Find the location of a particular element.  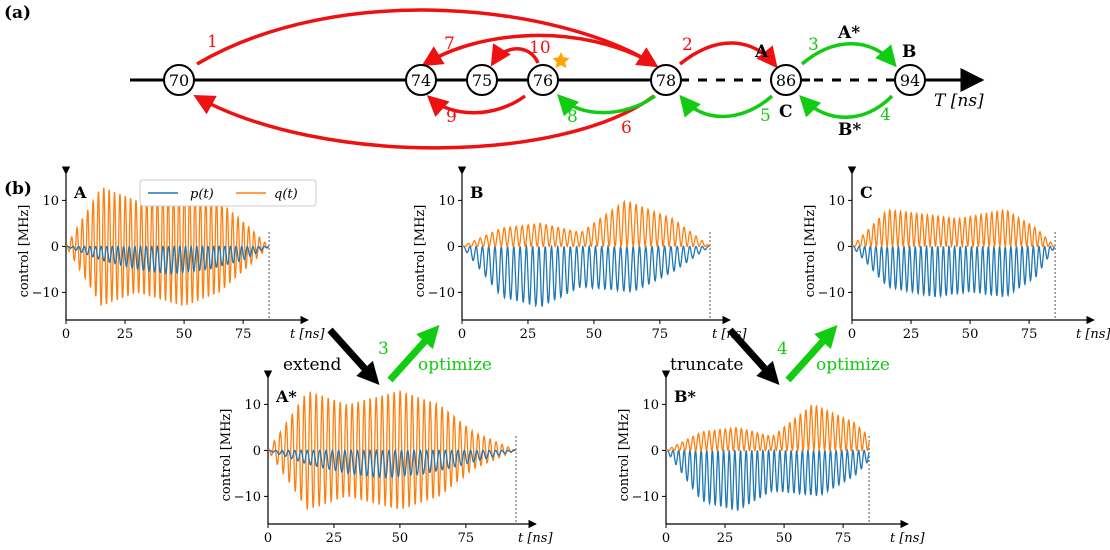

node-76: 76 is located at coordinates (543, 80).